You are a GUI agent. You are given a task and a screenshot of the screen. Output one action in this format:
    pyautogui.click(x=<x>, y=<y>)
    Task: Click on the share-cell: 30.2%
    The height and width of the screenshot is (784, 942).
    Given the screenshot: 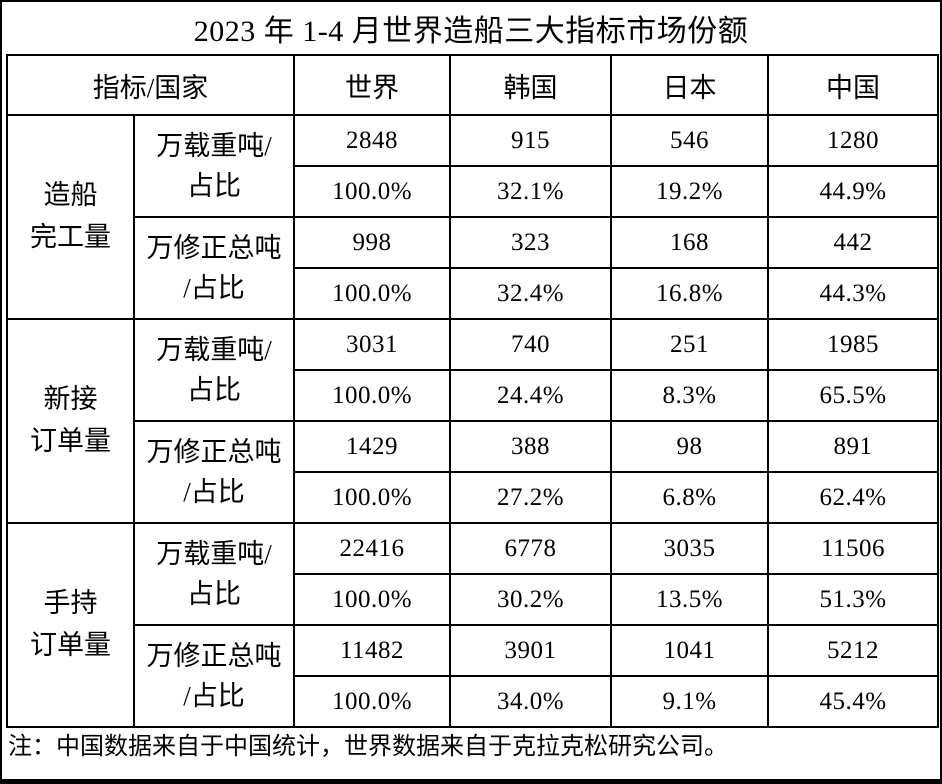 What is the action you would take?
    pyautogui.click(x=531, y=599)
    